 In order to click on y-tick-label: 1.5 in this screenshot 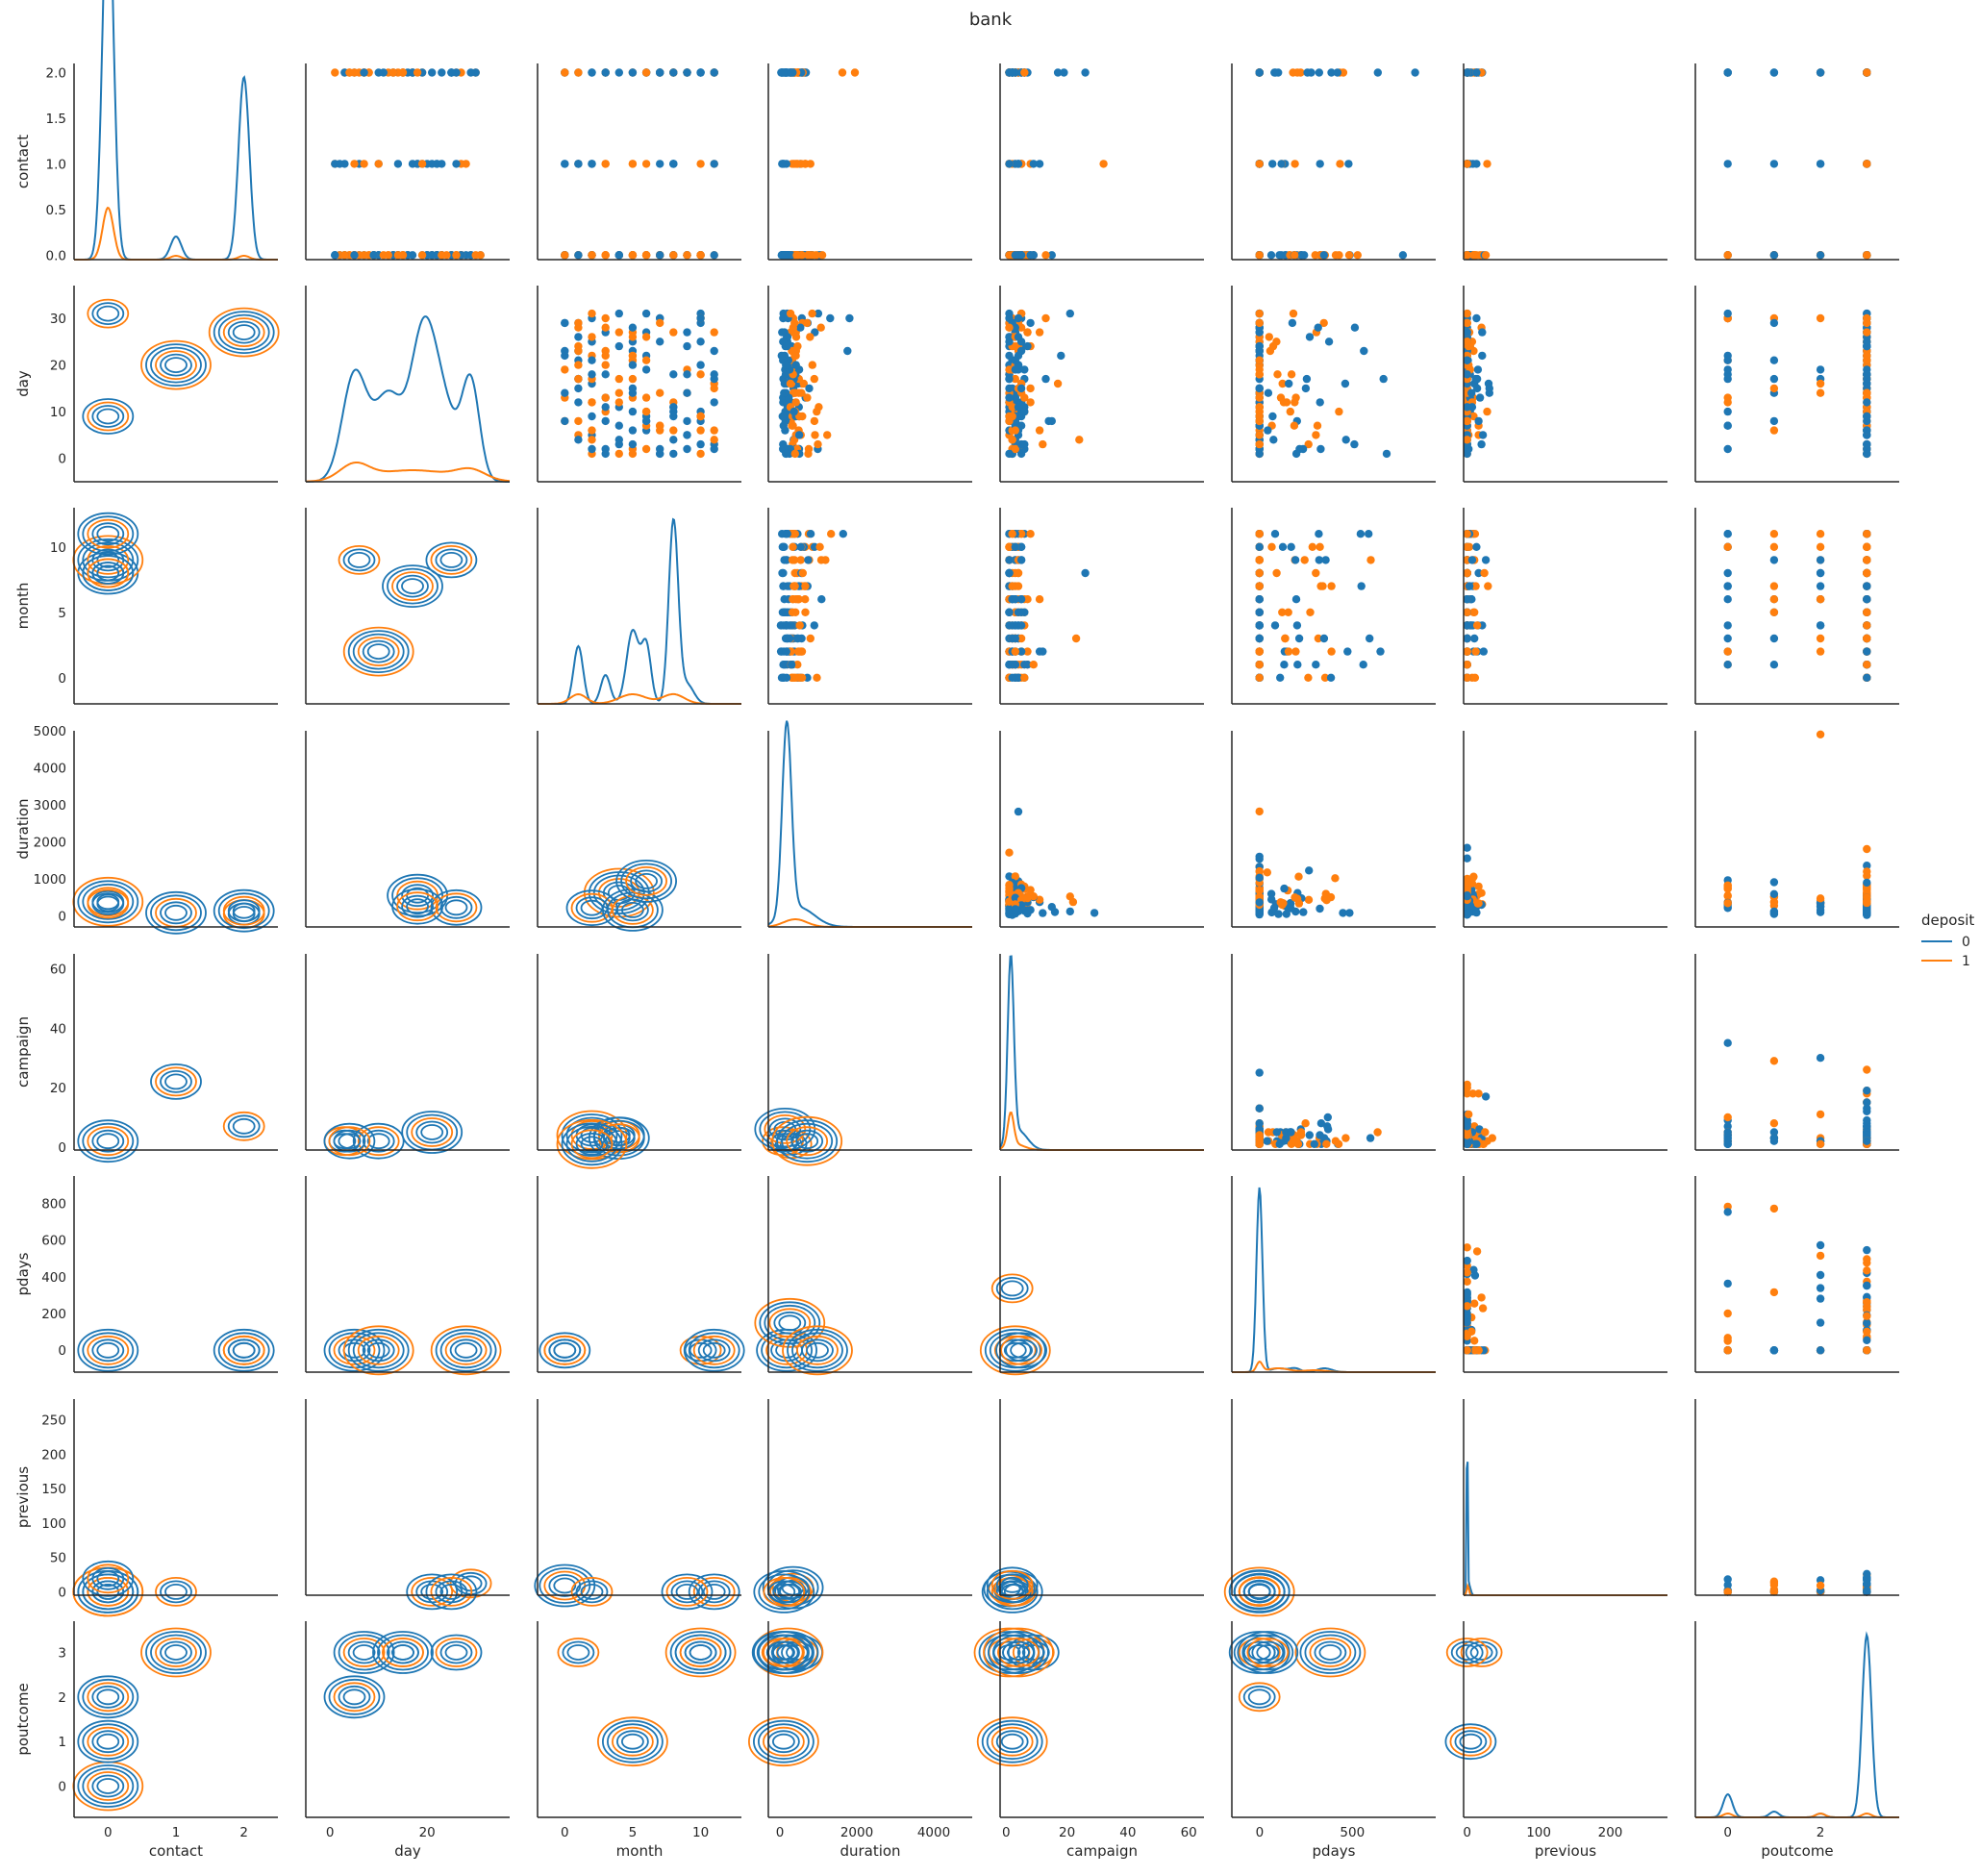, I will do `click(56, 119)`.